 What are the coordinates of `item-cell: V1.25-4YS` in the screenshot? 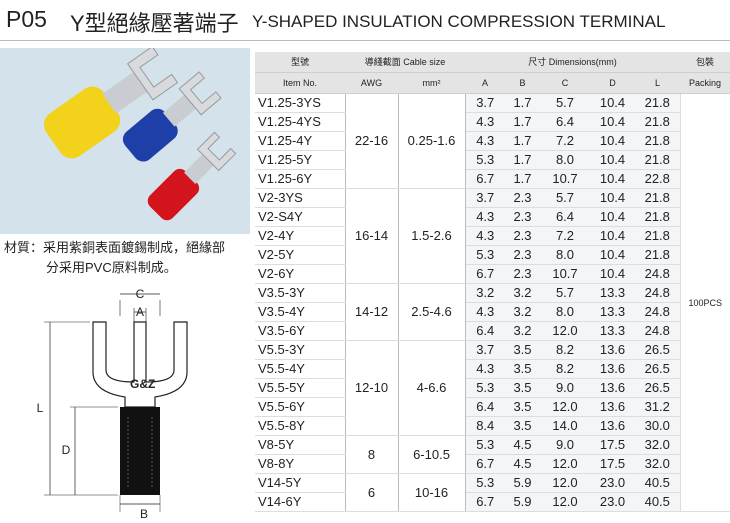 It's located at (300, 122).